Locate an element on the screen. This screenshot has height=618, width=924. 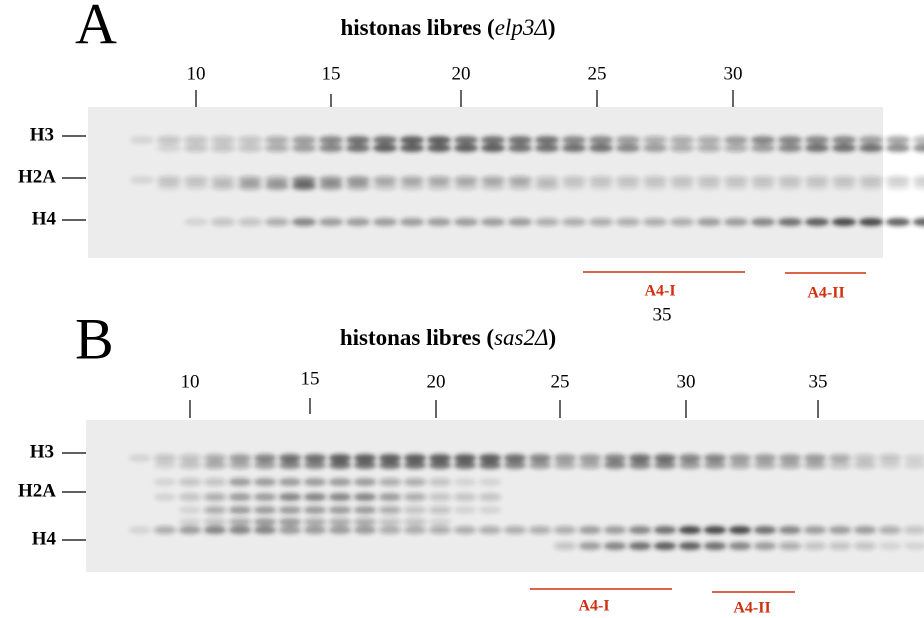
row-label: H3 is located at coordinates (42, 451).